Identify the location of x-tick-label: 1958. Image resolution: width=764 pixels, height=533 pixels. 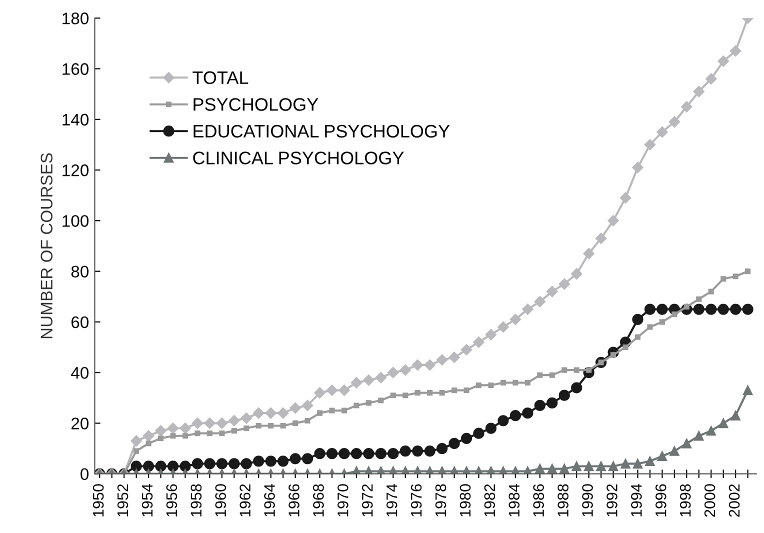
(196, 500).